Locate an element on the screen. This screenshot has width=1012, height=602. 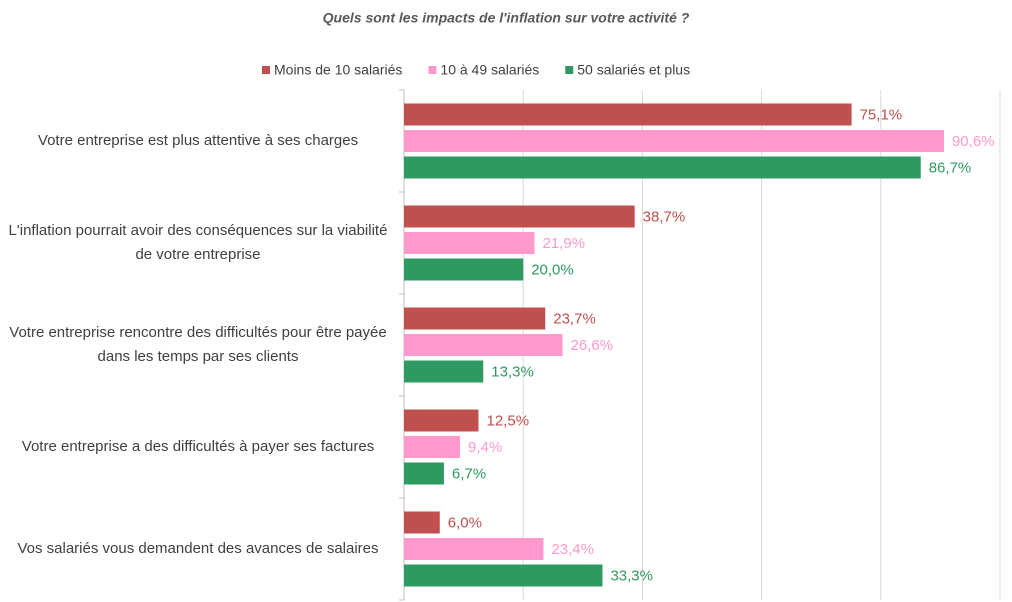
value-label: 90,6% is located at coordinates (973, 141).